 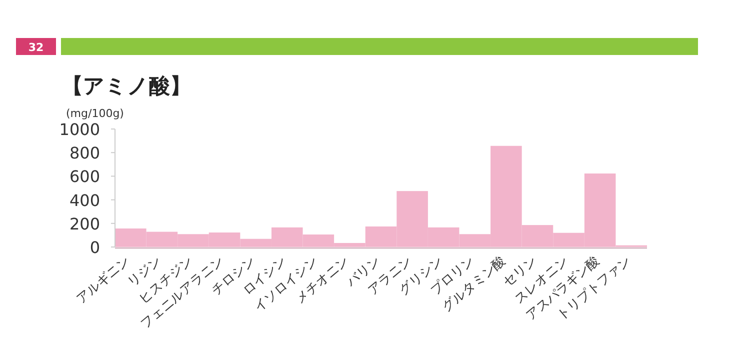 What do you see at coordinates (79, 129) in the screenshot?
I see `y-tick-label: 1000` at bounding box center [79, 129].